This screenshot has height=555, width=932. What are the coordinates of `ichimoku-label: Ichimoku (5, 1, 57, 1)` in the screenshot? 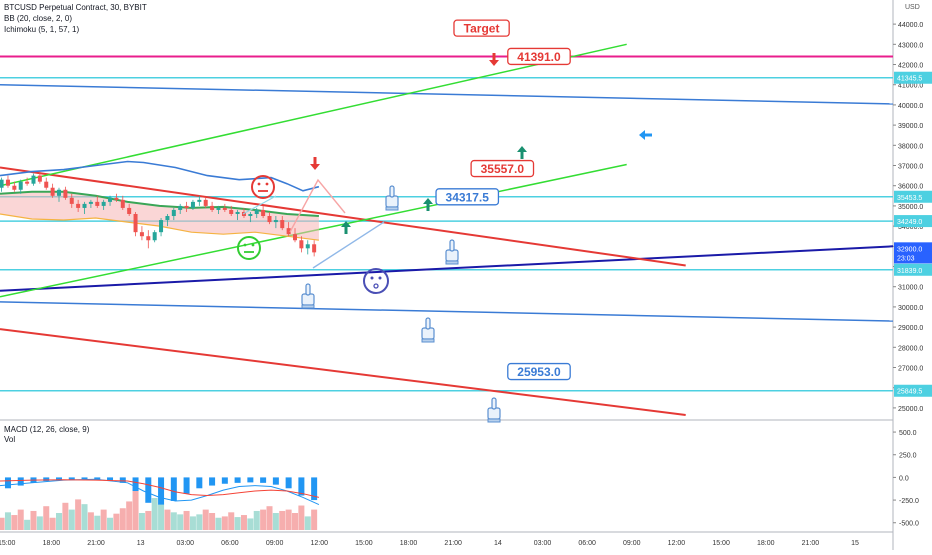 It's located at (42, 29).